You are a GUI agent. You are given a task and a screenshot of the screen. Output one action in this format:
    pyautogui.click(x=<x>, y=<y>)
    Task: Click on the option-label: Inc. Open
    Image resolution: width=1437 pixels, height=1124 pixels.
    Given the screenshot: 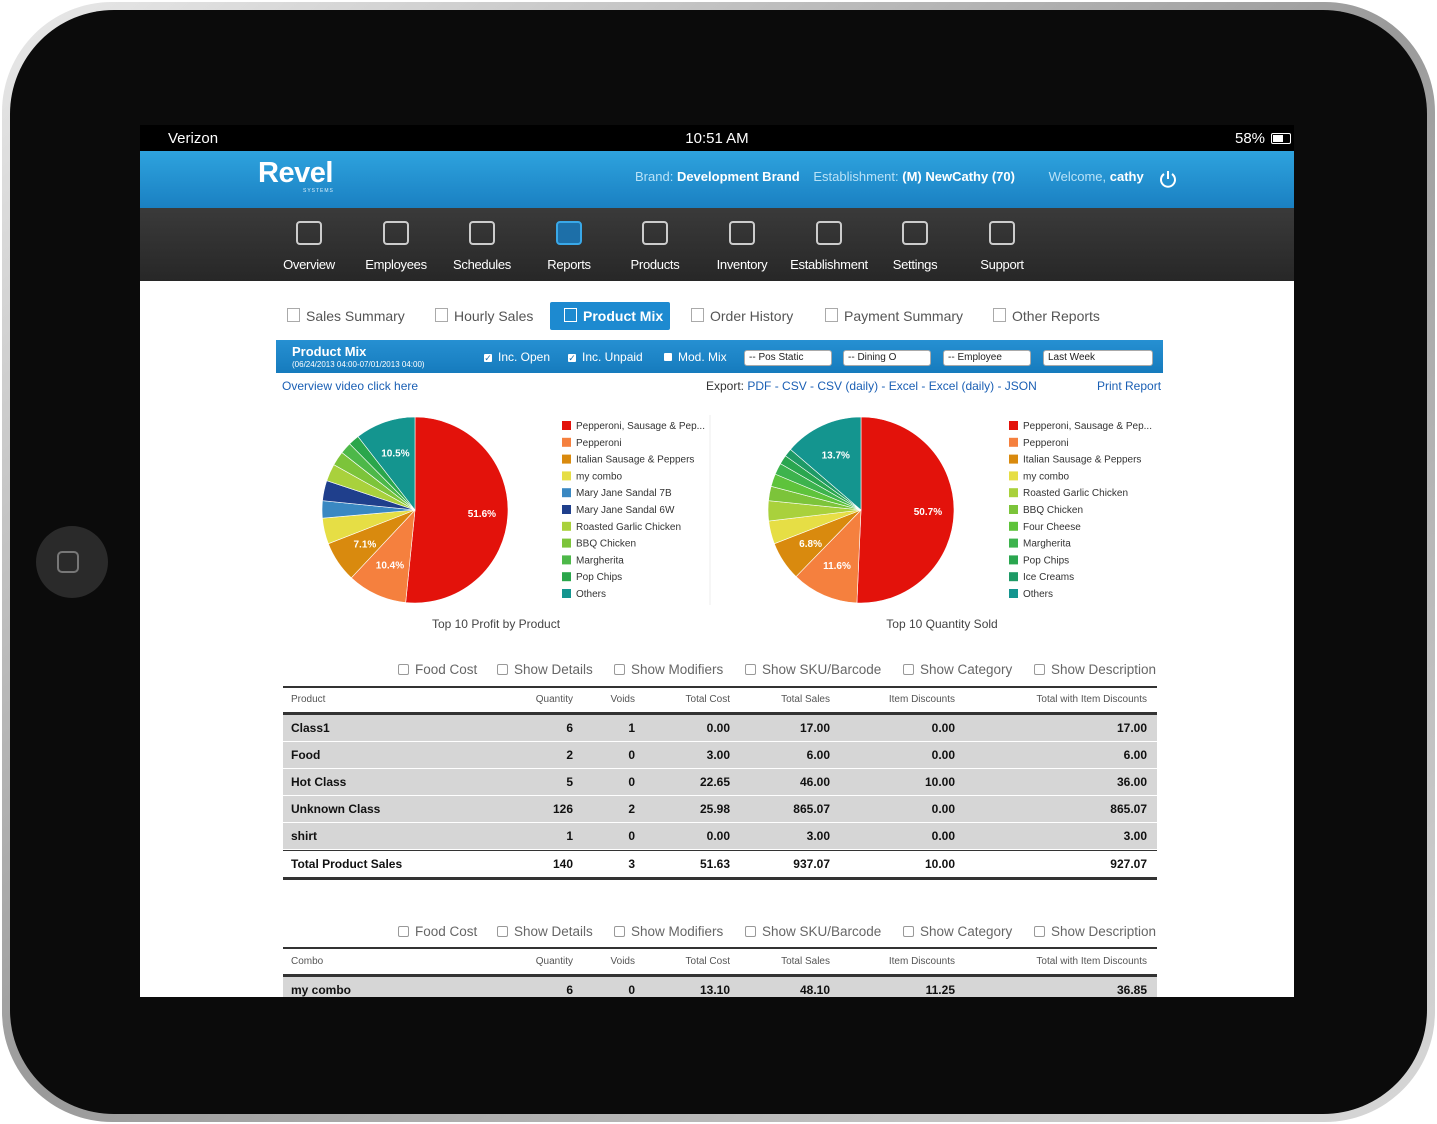 What is the action you would take?
    pyautogui.click(x=524, y=357)
    